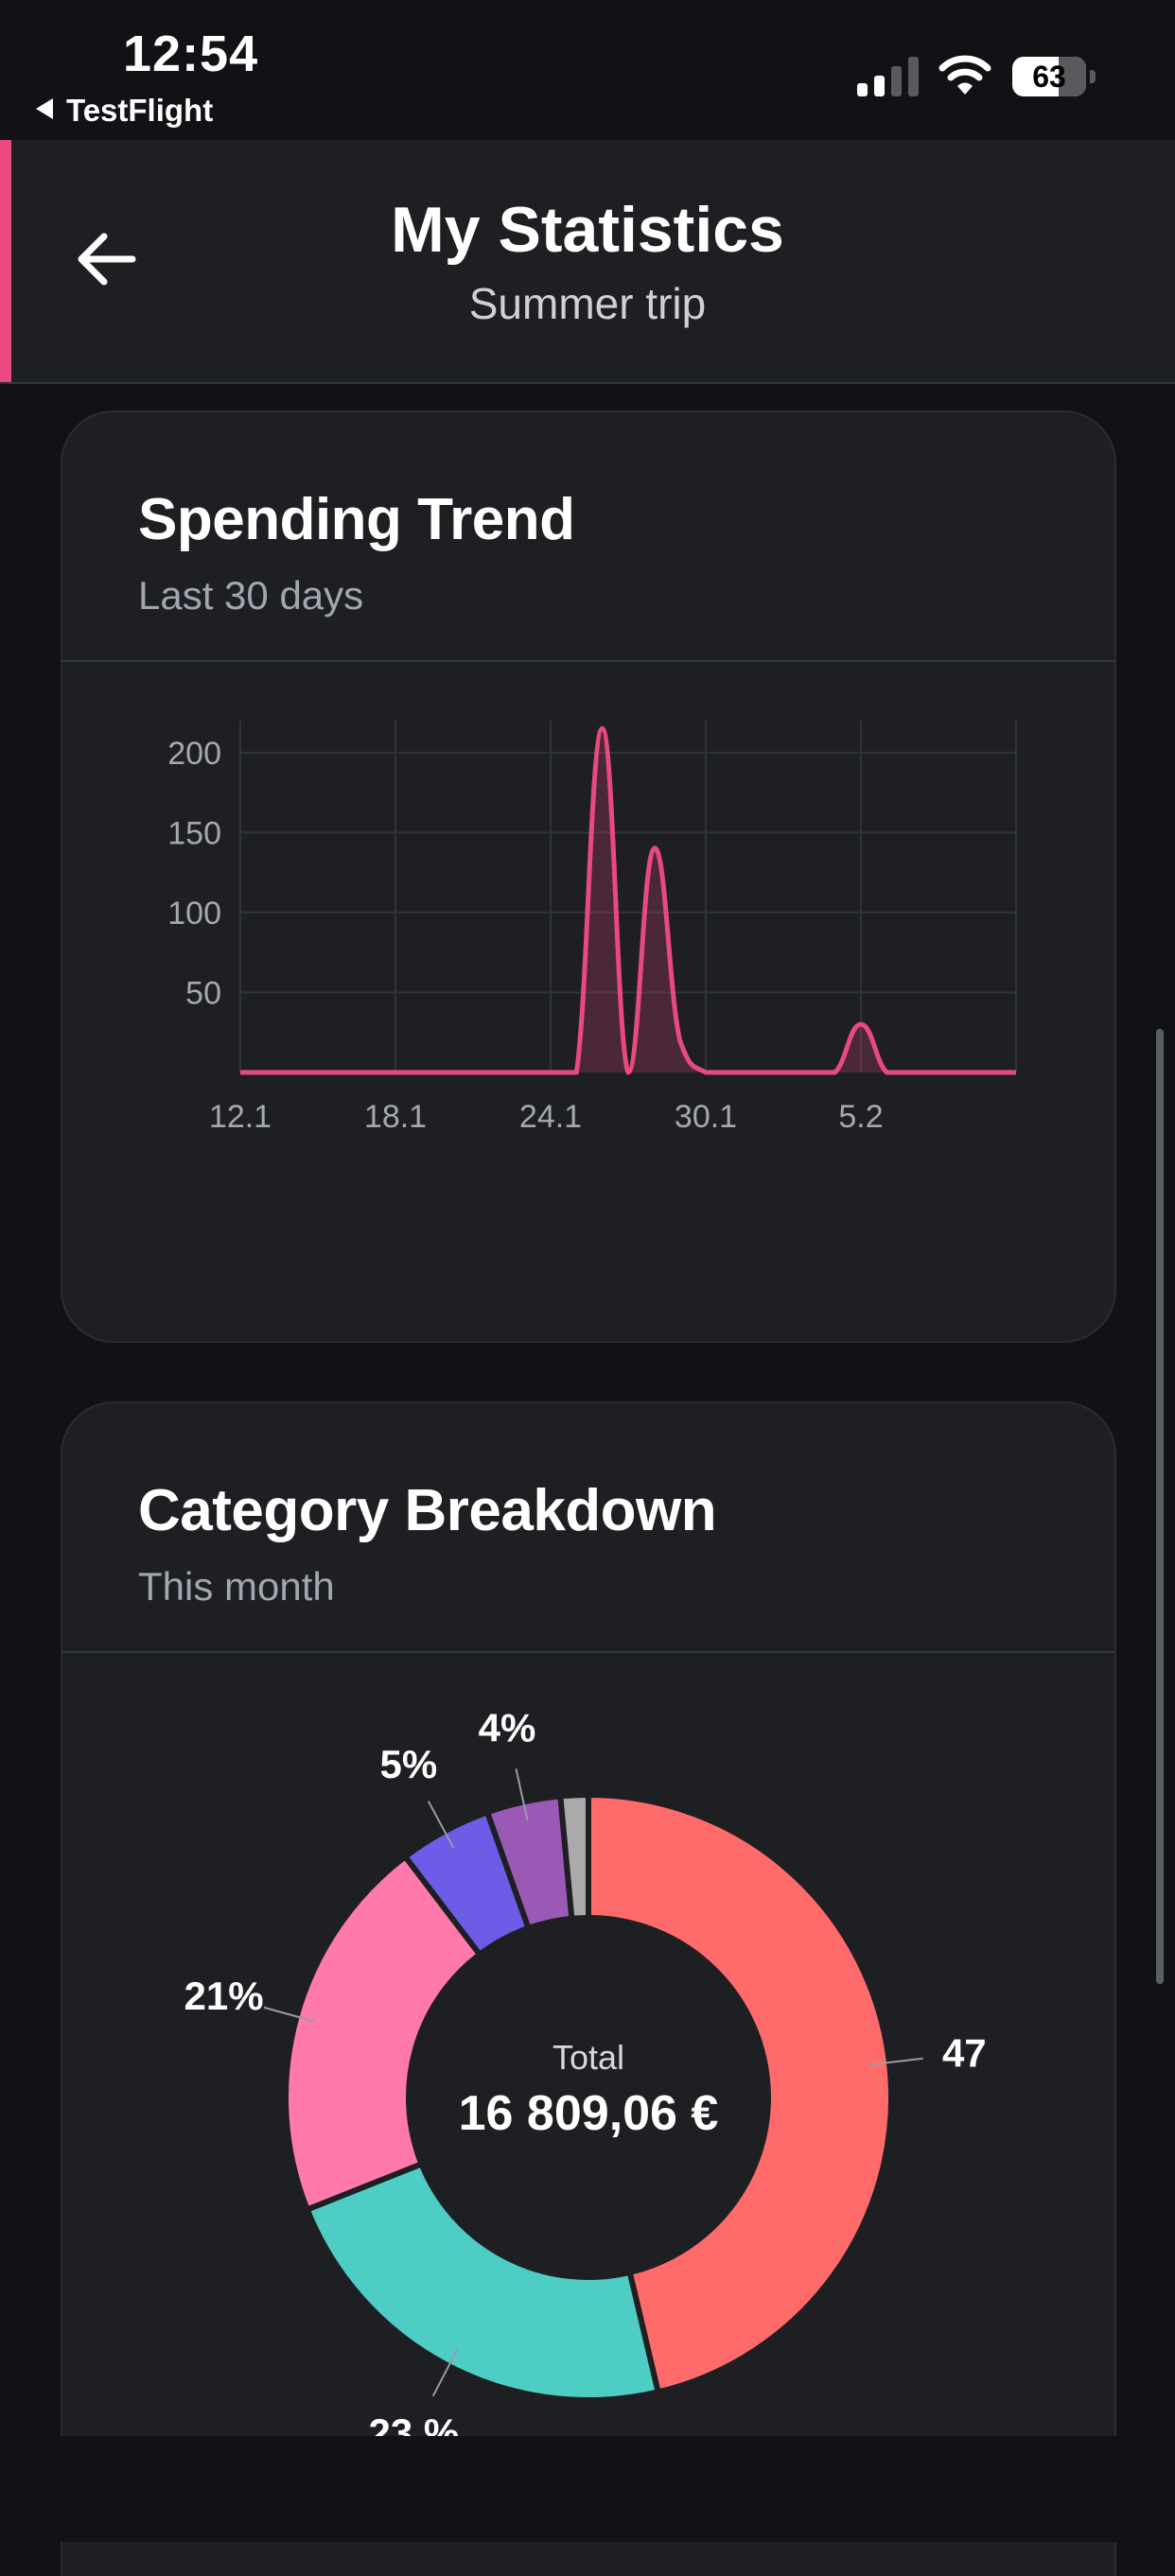 The width and height of the screenshot is (1175, 2576). What do you see at coordinates (251, 595) in the screenshot?
I see `spending-trend-subtitle: Last 30 days` at bounding box center [251, 595].